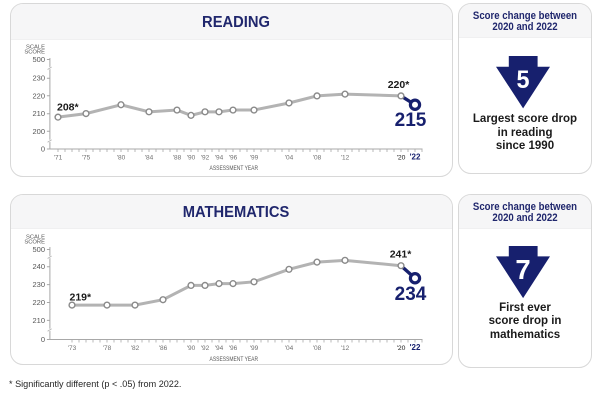  What do you see at coordinates (86, 158) in the screenshot?
I see `svg-text: '75` at bounding box center [86, 158].